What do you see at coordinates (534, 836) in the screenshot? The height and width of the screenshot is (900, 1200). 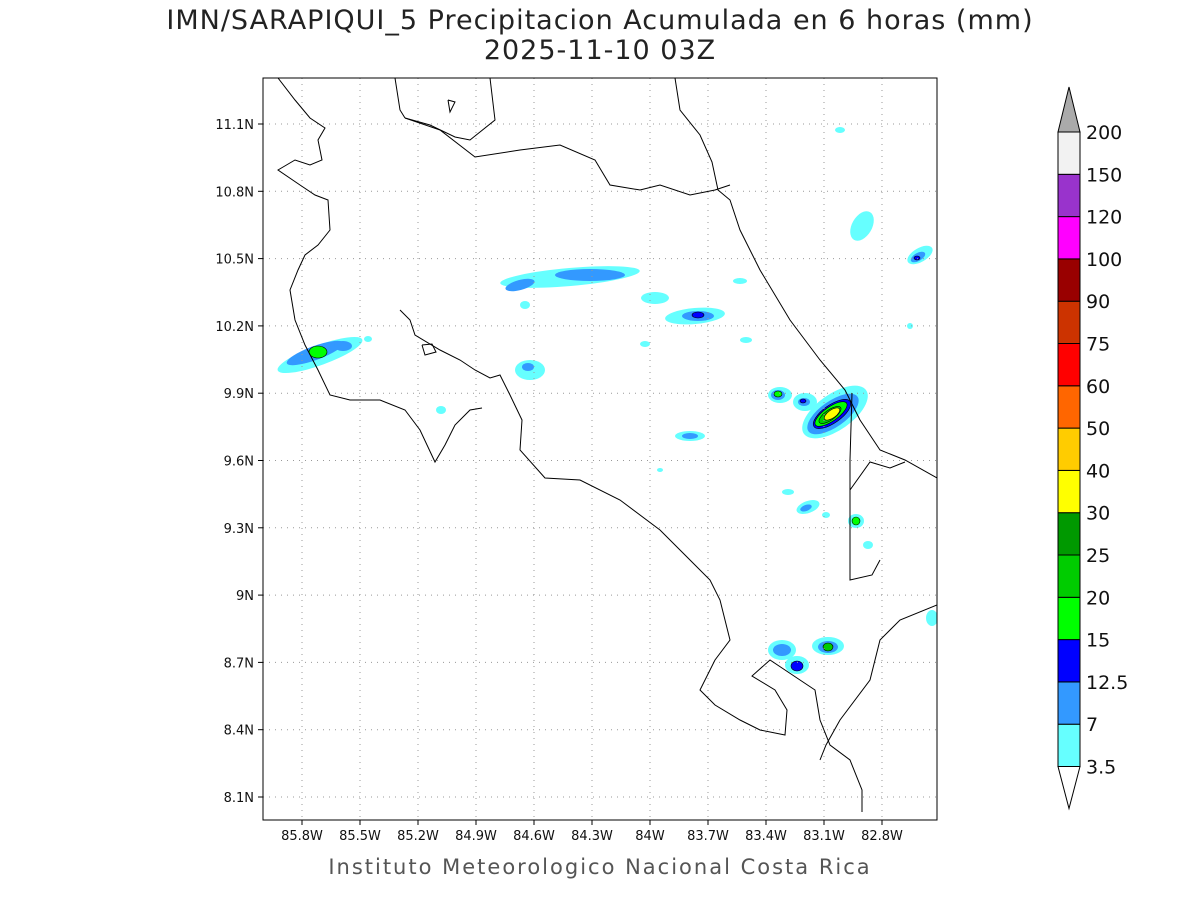 I see `lon-tick-label: 84.6W` at bounding box center [534, 836].